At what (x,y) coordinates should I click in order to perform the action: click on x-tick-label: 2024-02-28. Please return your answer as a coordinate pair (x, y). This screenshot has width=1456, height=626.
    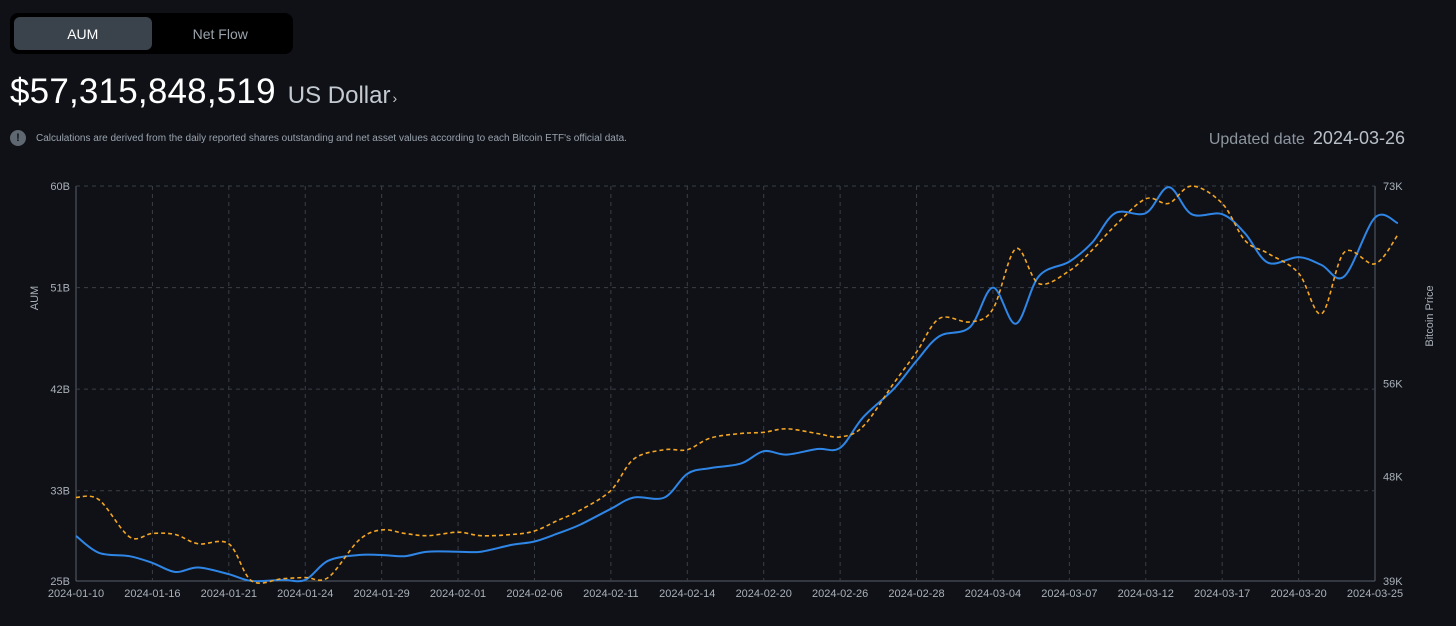
    Looking at the image, I should click on (916, 594).